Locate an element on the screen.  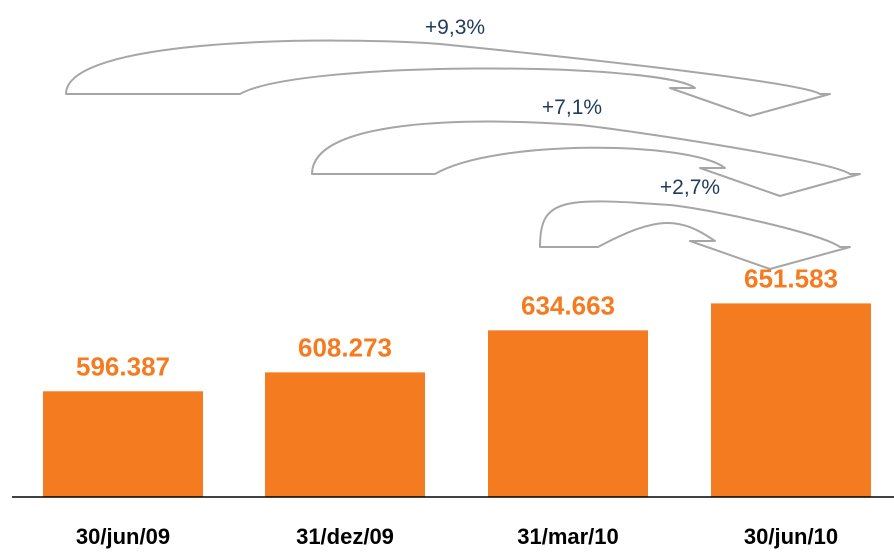
growth-label-3: +2,7% is located at coordinates (690, 187).